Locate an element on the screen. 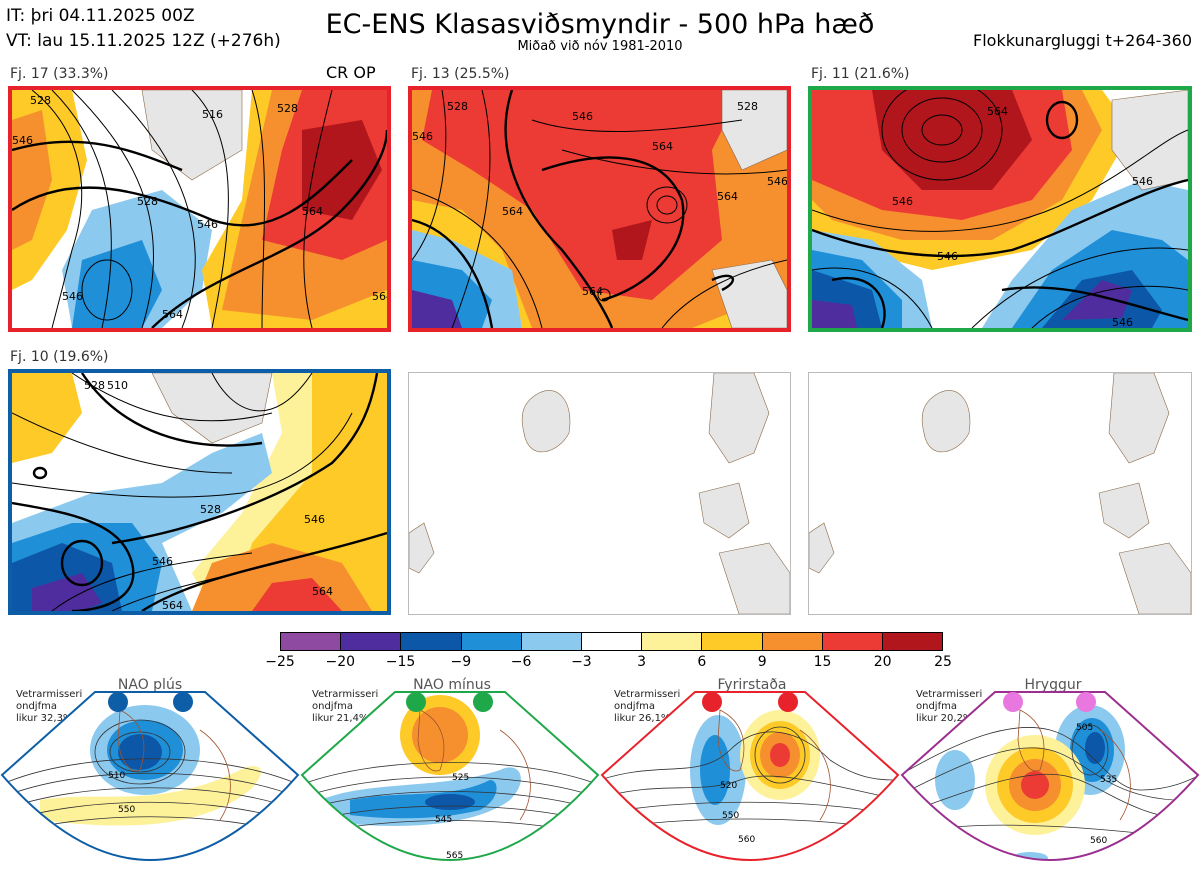 This screenshot has width=1200, height=871. cluster-1-map: 528 516 528 528 546 546 564 564 546 564 is located at coordinates (199, 209).